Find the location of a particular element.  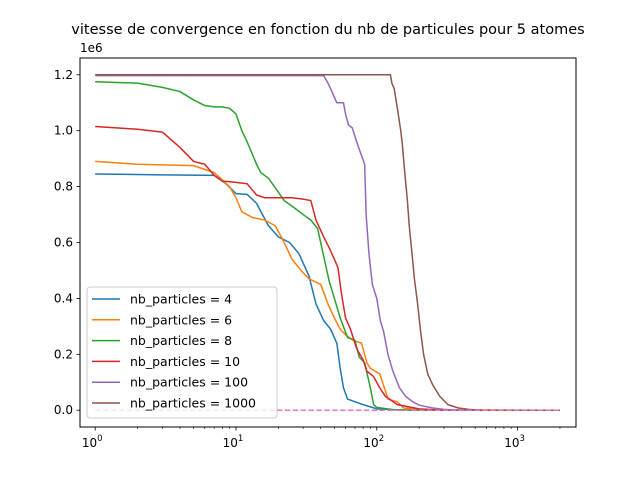

x-tick-exponent: 1 is located at coordinates (240, 439).